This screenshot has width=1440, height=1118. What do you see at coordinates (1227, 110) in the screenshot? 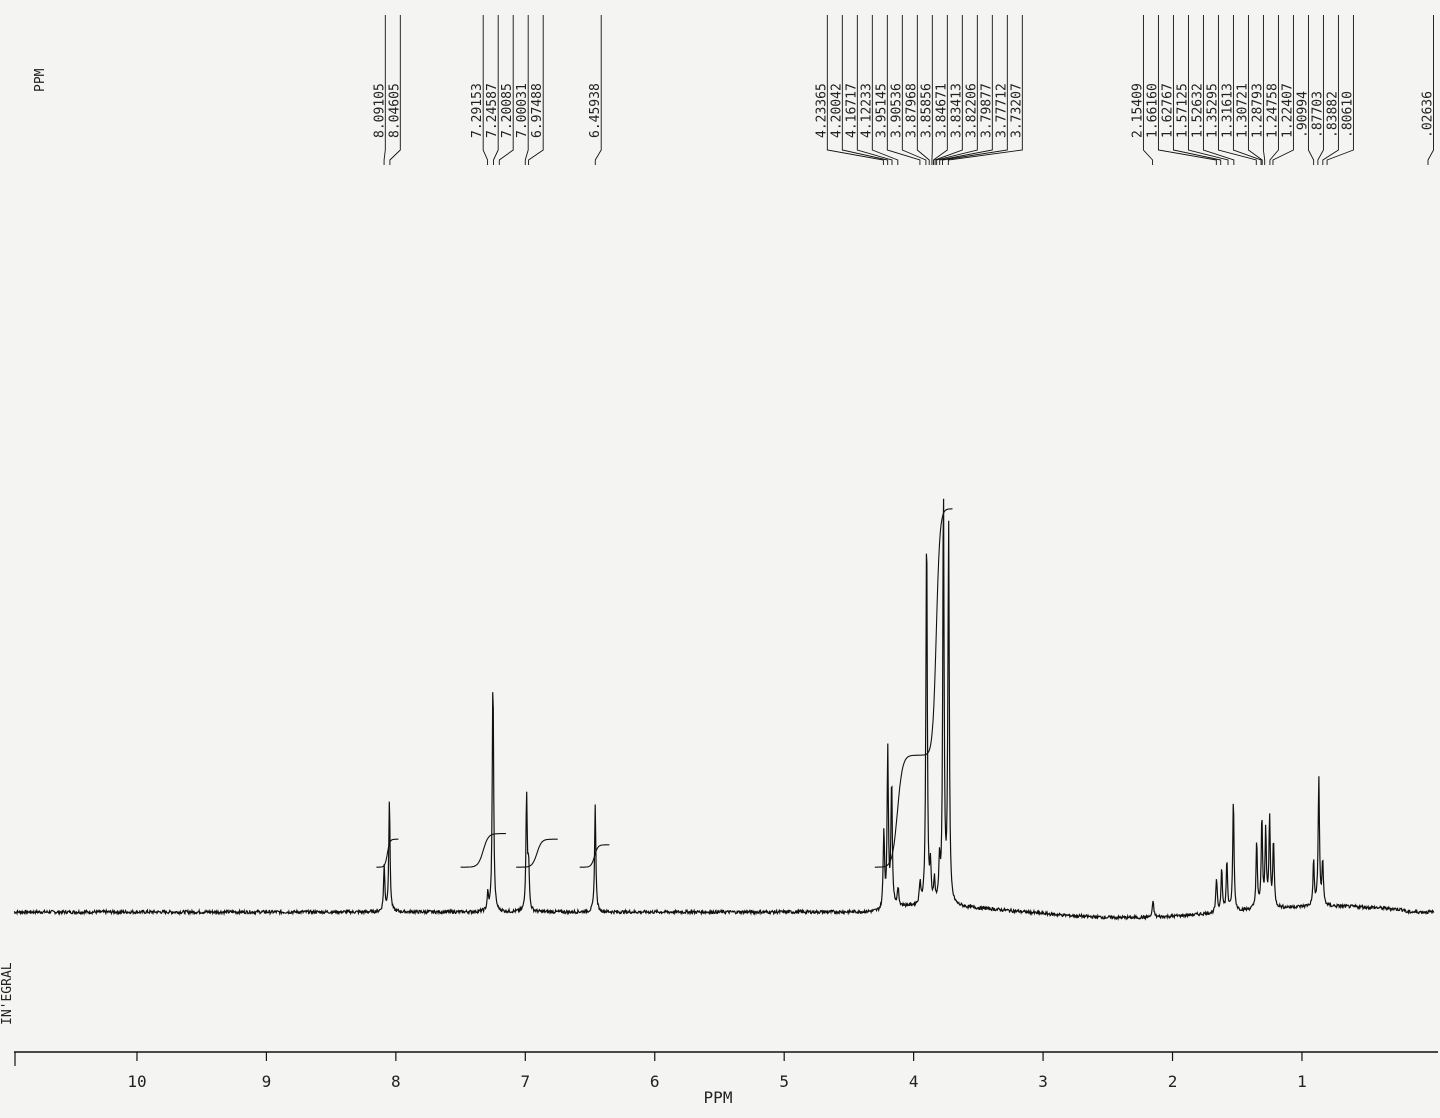
I see `peak-label: 1.31613` at bounding box center [1227, 110].